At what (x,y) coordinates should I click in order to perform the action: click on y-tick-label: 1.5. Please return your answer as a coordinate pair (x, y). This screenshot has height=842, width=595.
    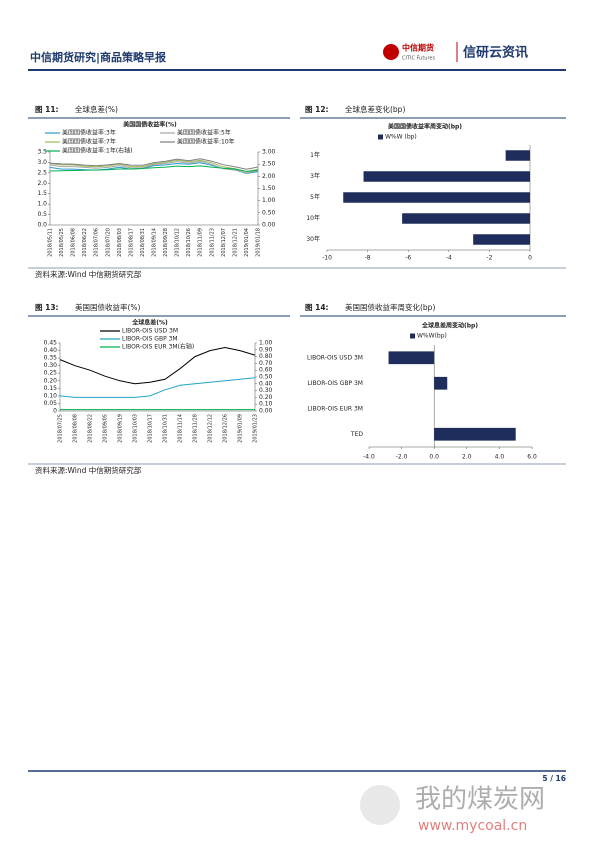
    Looking at the image, I should click on (42, 193).